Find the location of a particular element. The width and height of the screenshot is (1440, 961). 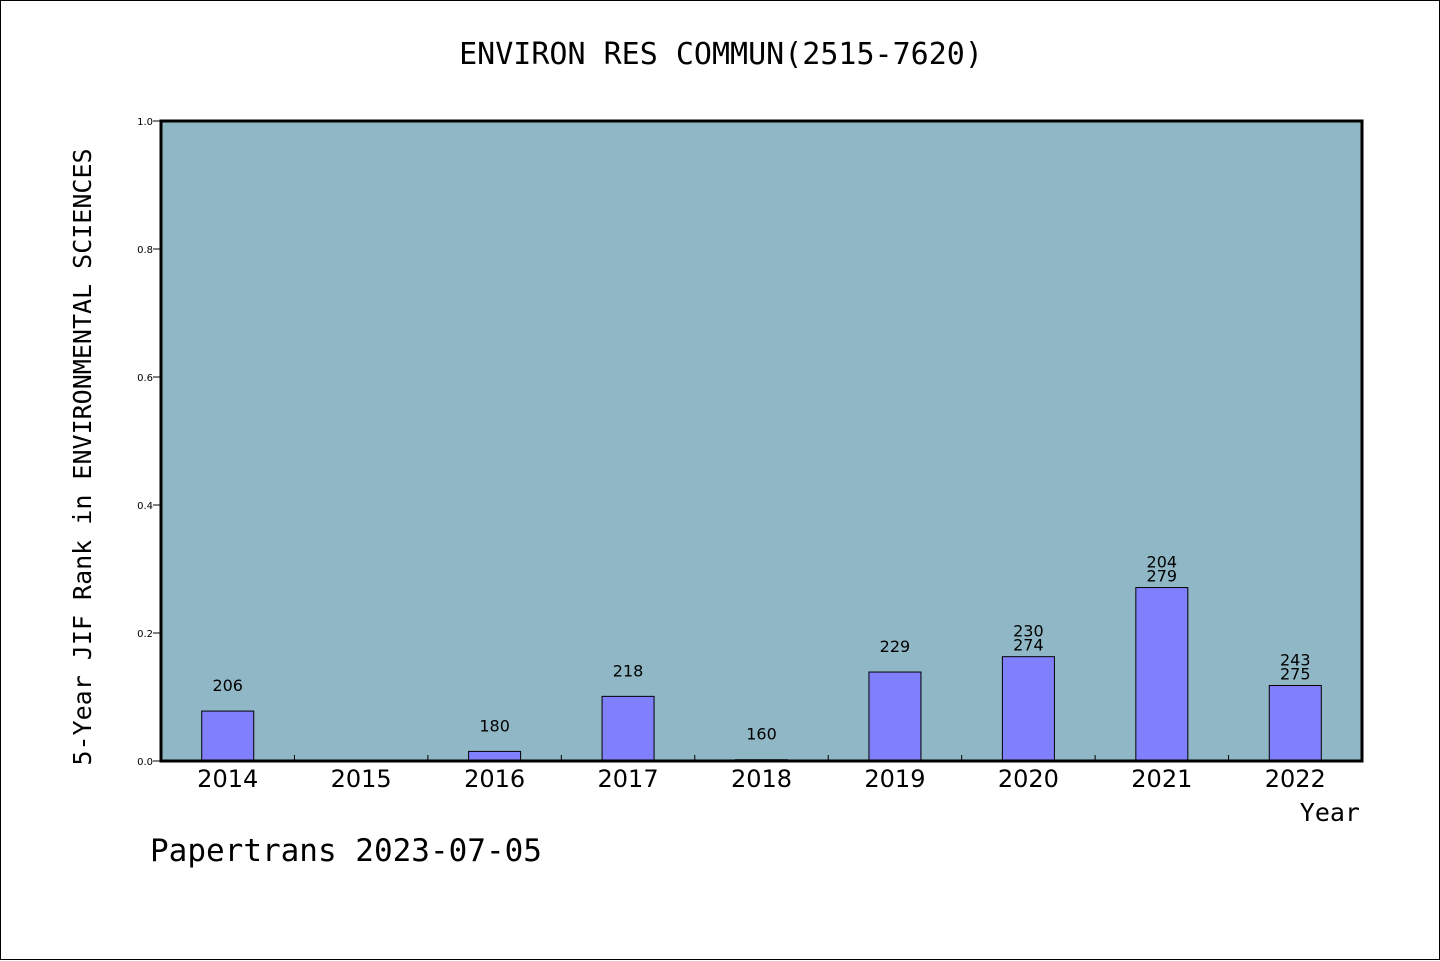

data-label-2018: 160 is located at coordinates (761, 734).